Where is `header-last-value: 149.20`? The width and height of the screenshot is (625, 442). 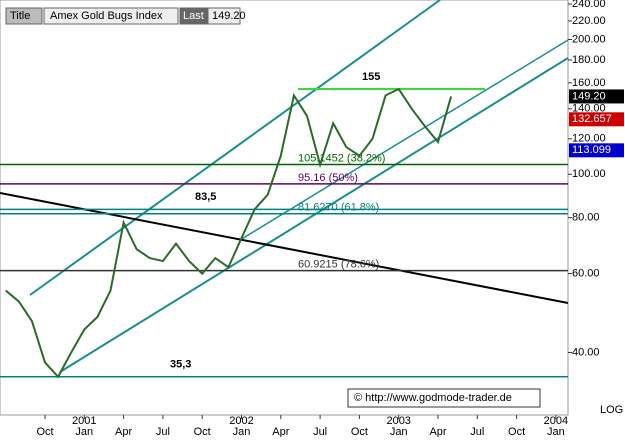
header-last-value: 149.20 is located at coordinates (229, 16).